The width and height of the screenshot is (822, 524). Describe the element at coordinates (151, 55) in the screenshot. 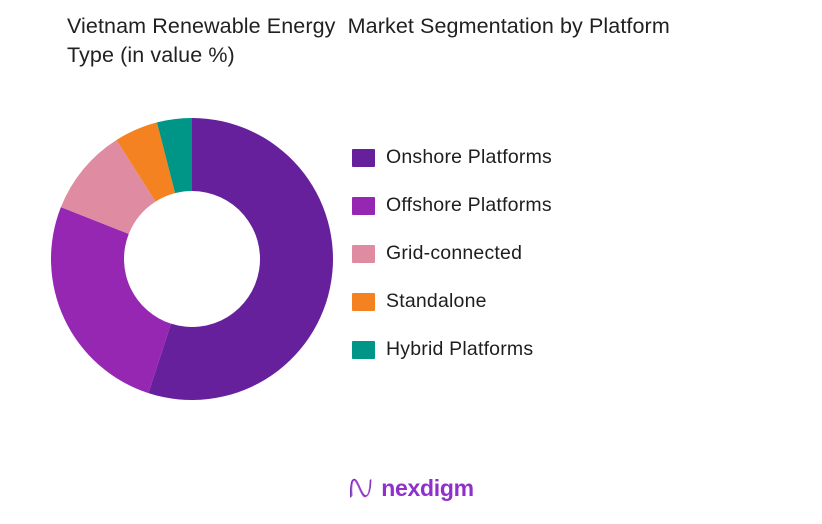

I see `chart-title-line-2: Type (in value %)` at that location.